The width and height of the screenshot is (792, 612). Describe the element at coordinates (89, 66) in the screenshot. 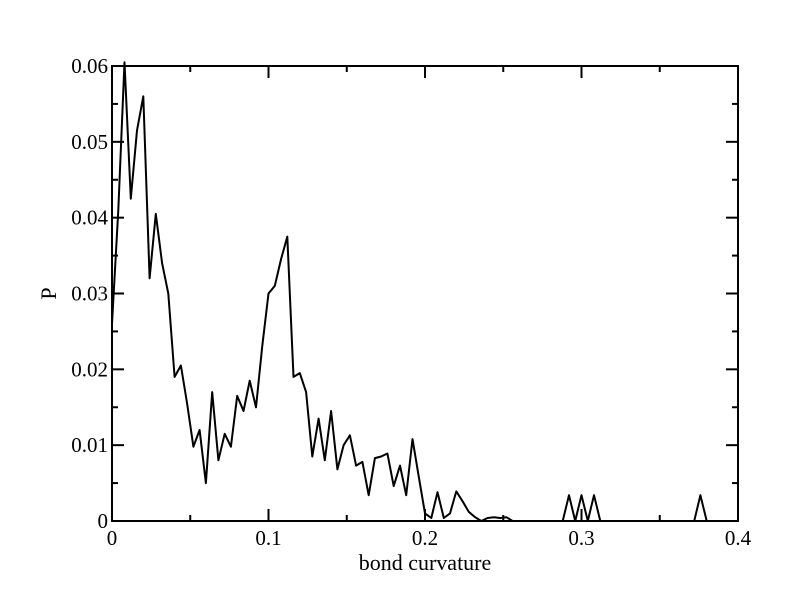

I see `y-tick-label: 0.06` at that location.